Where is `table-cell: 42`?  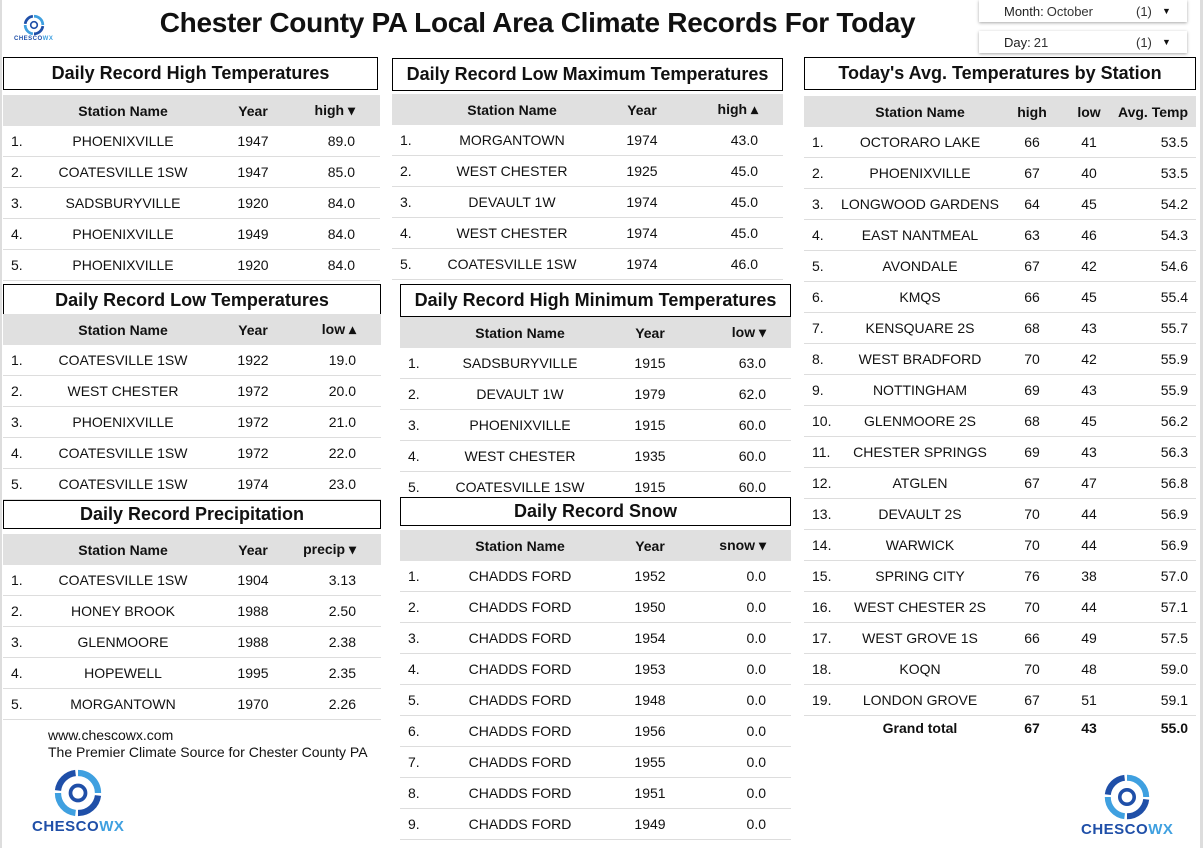 table-cell: 42 is located at coordinates (1089, 266).